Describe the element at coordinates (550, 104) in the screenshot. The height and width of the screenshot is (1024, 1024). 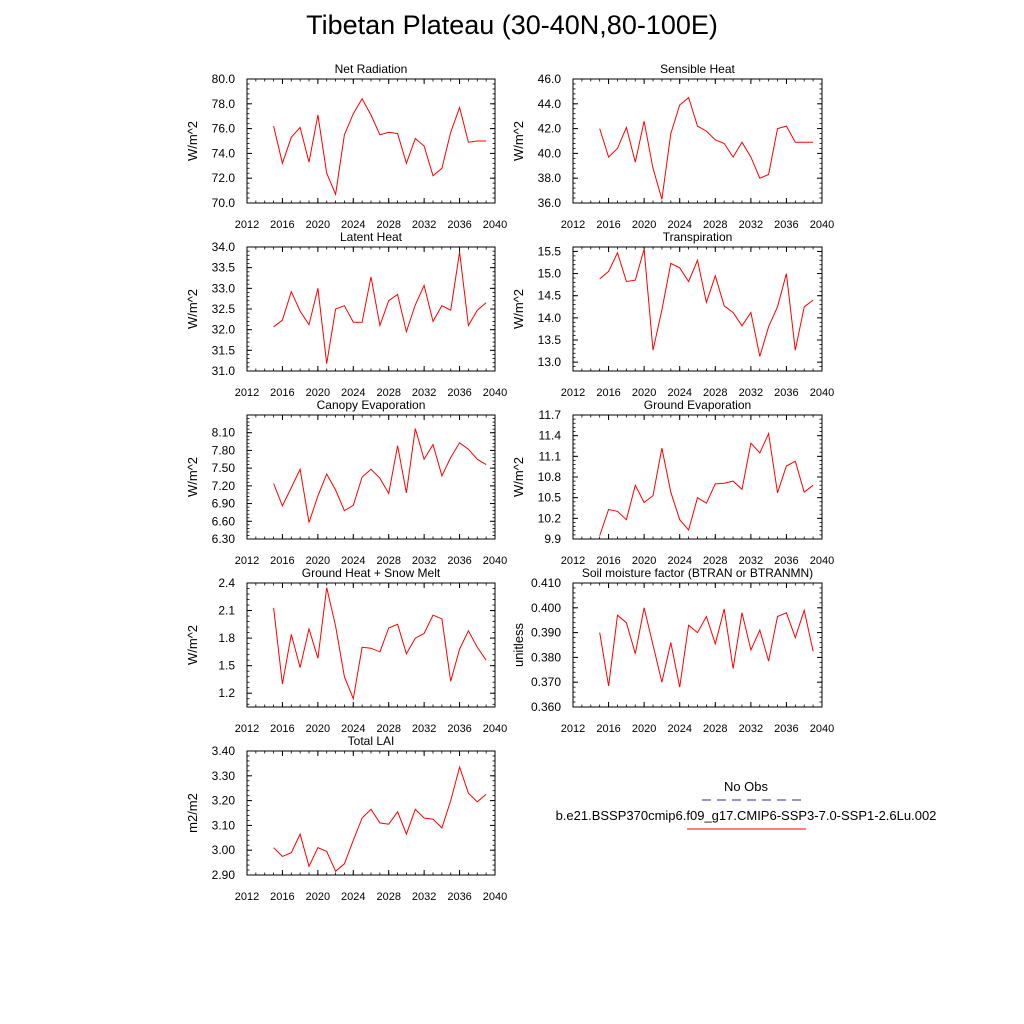
I see `y-tick-label: 44.0` at that location.